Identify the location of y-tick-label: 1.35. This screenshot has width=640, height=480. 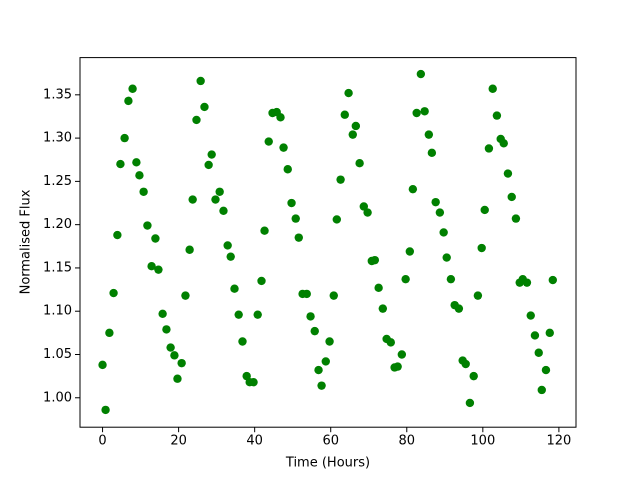
(57, 94).